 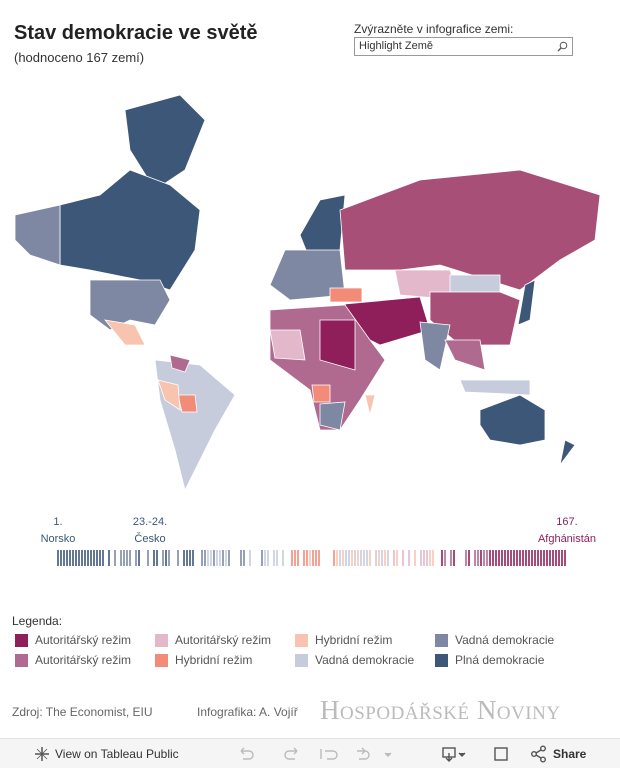 I want to click on south-america, so click(x=195, y=425).